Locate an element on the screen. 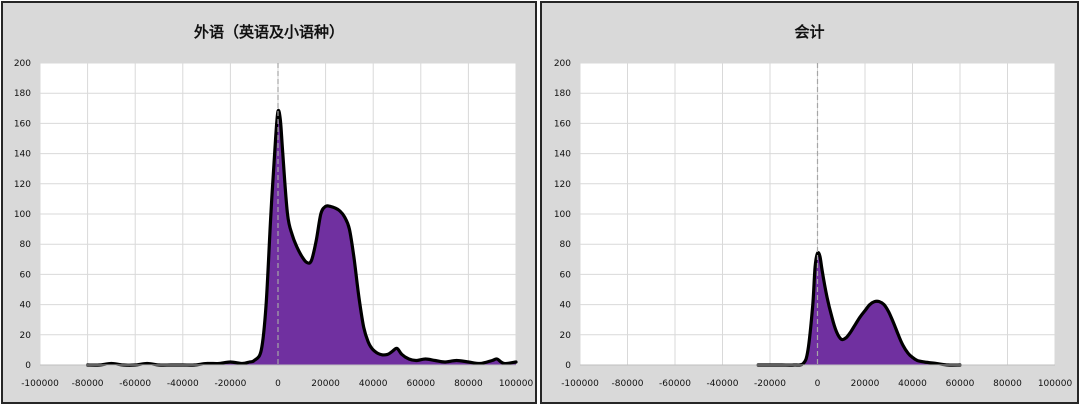 This screenshot has height=406, width=1080. series-line is located at coordinates (859, 308).